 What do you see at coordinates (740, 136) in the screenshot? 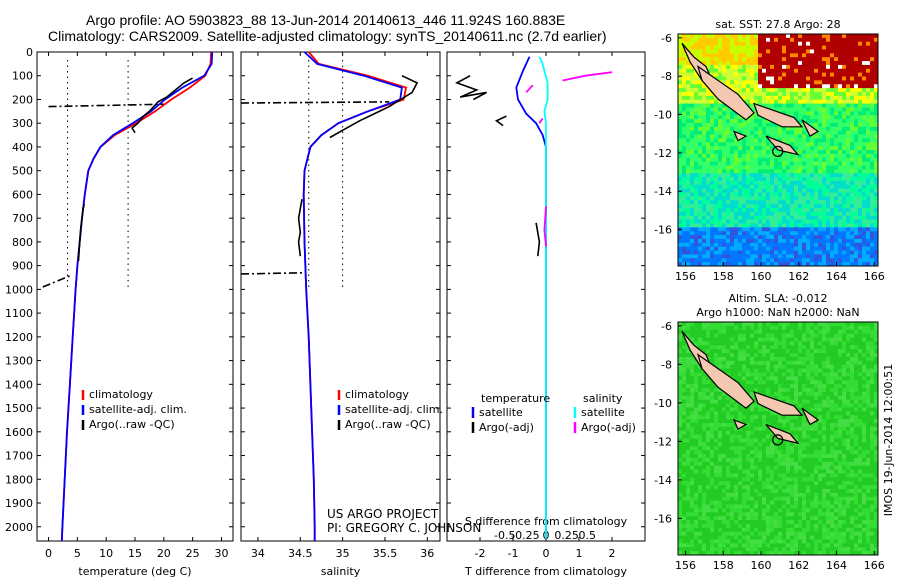
I see `island` at bounding box center [740, 136].